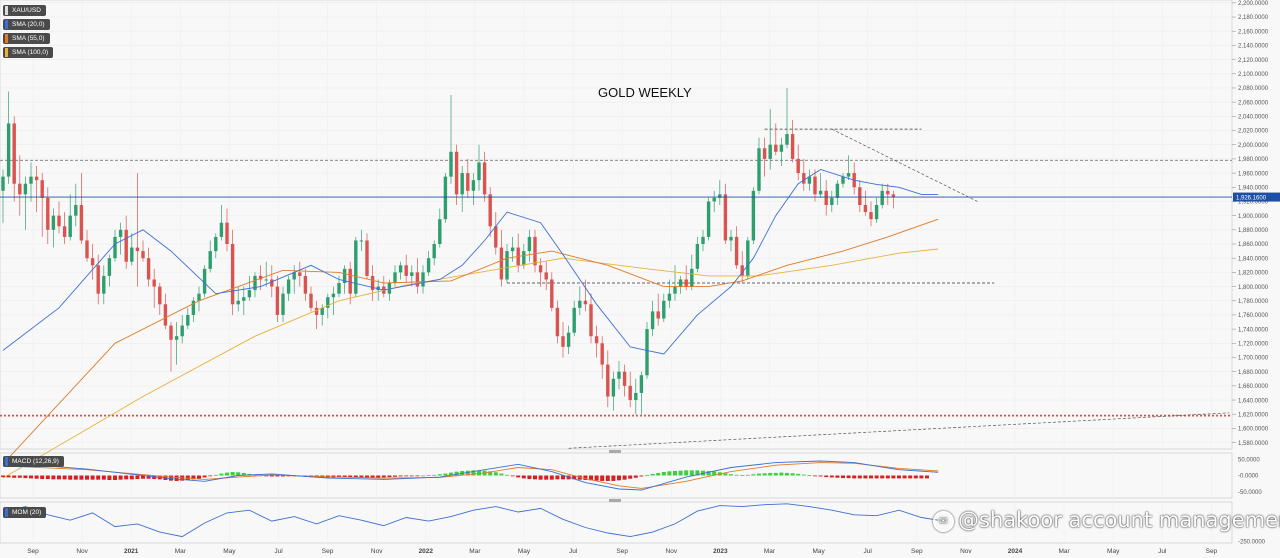 This screenshot has width=1280, height=558. Describe the element at coordinates (28, 52) in the screenshot. I see `legend-sma100: SMA (100,0)` at that location.